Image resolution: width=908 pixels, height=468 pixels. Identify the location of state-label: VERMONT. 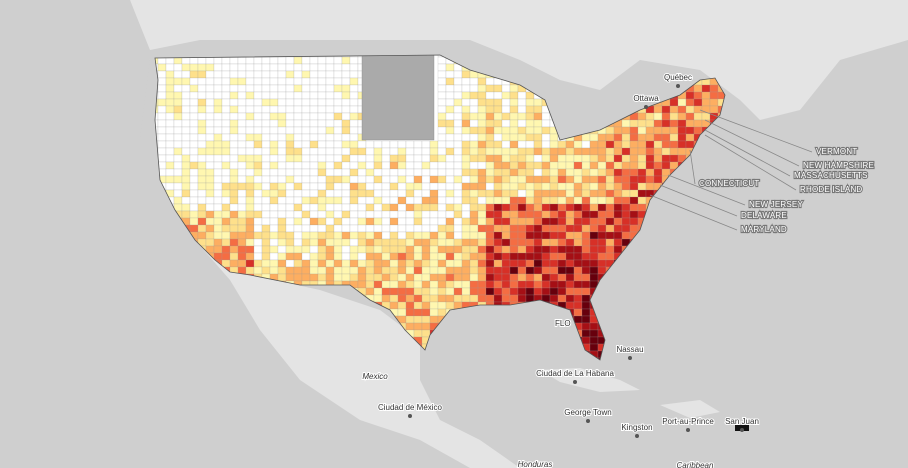
(836, 151).